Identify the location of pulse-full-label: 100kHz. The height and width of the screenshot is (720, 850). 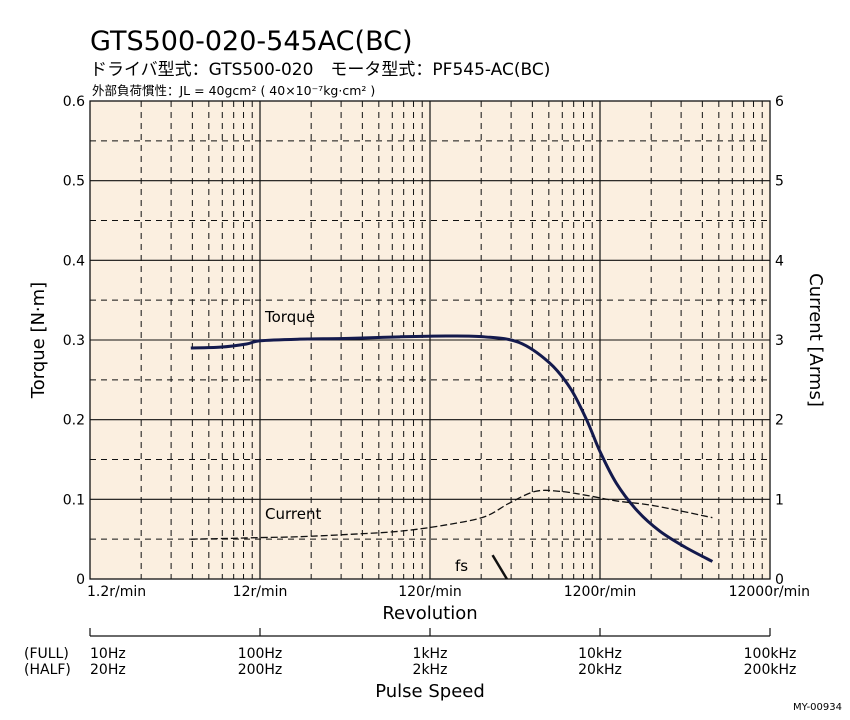
(770, 654).